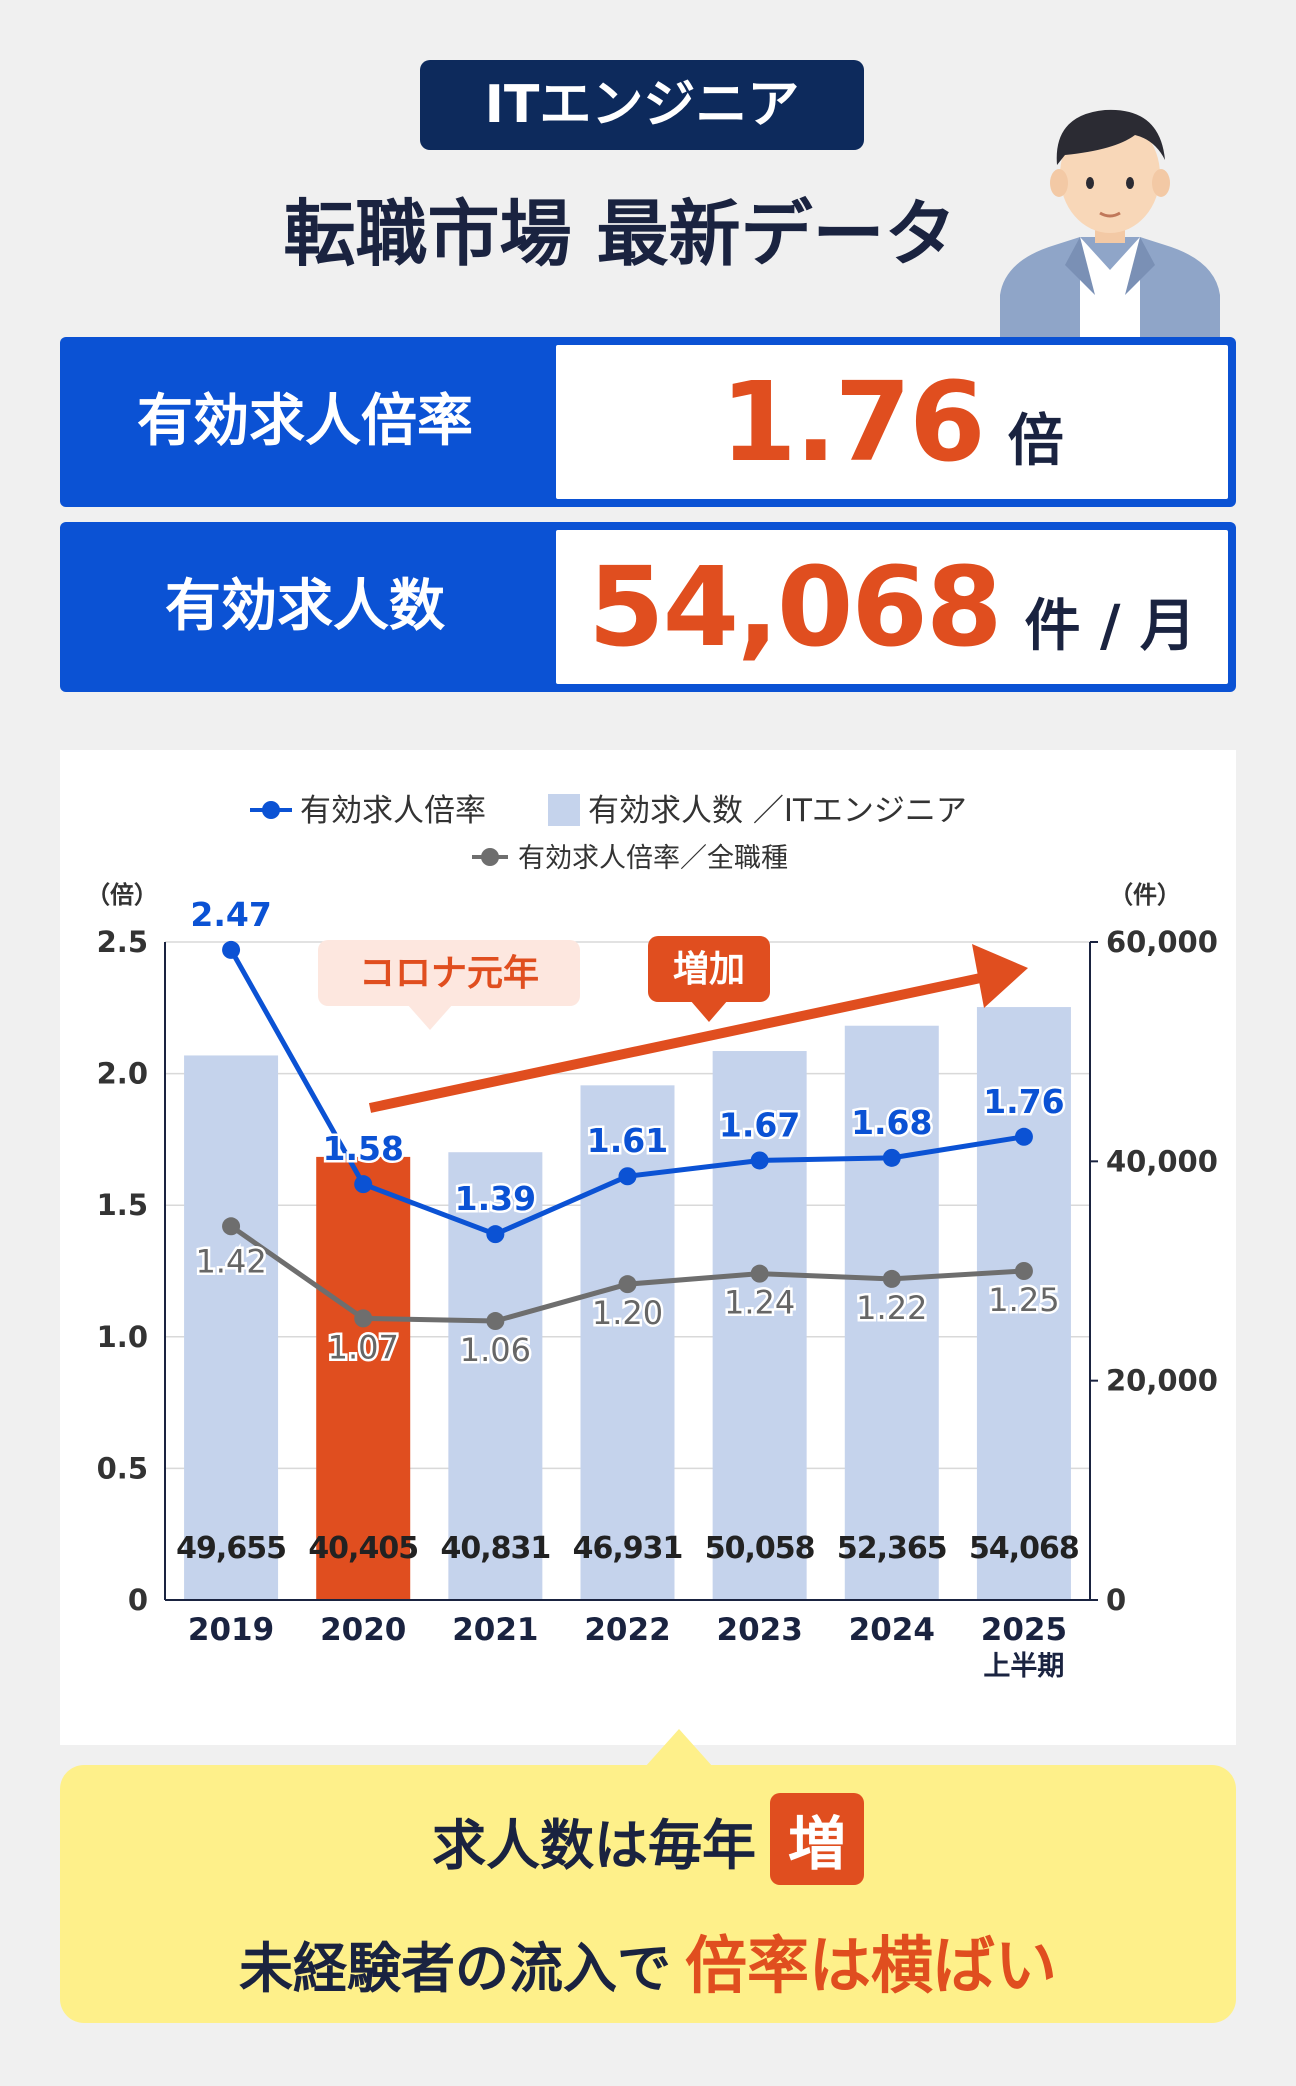 The width and height of the screenshot is (1296, 2086). What do you see at coordinates (495, 1630) in the screenshot?
I see `x-tick-label: 2021` at bounding box center [495, 1630].